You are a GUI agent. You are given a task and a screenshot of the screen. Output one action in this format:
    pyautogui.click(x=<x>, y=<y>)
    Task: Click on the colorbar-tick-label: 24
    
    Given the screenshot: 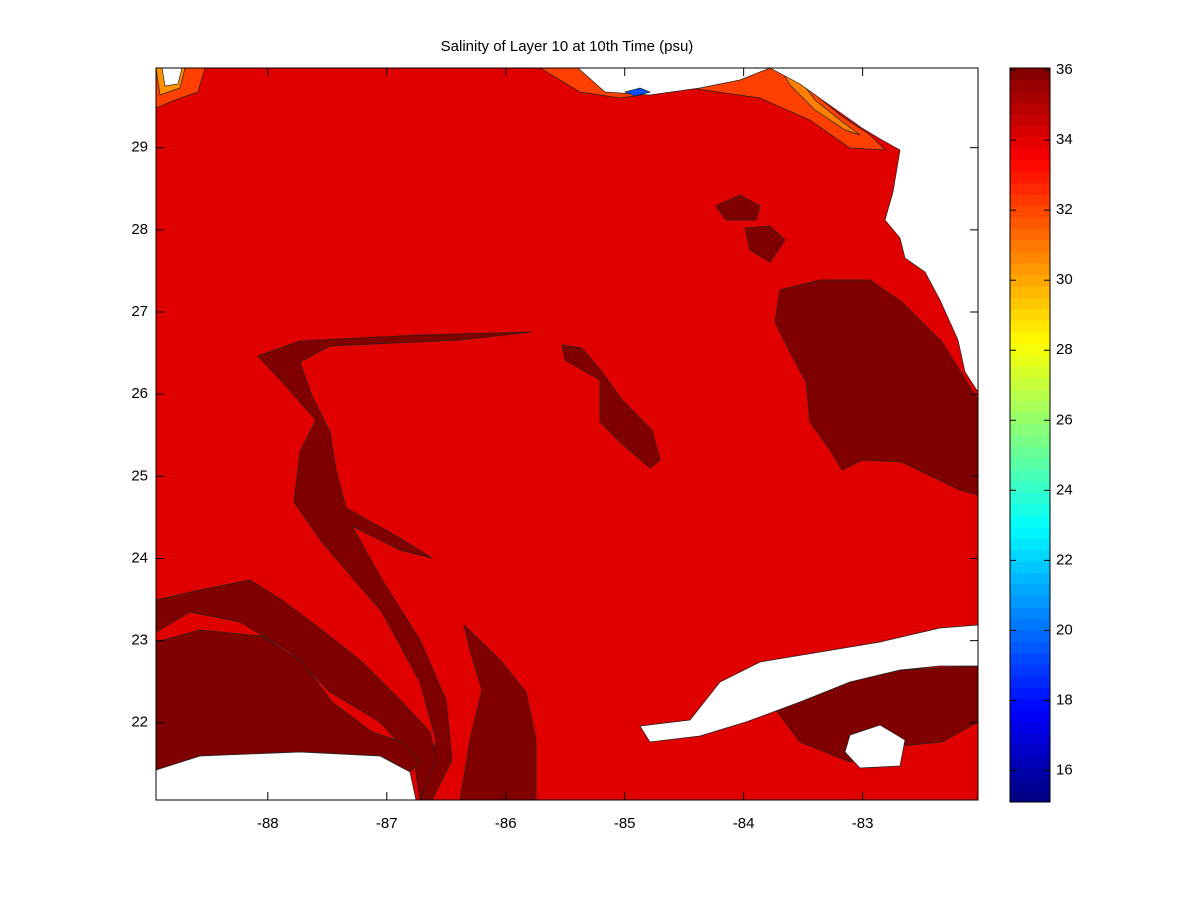 What is the action you would take?
    pyautogui.click(x=1064, y=489)
    